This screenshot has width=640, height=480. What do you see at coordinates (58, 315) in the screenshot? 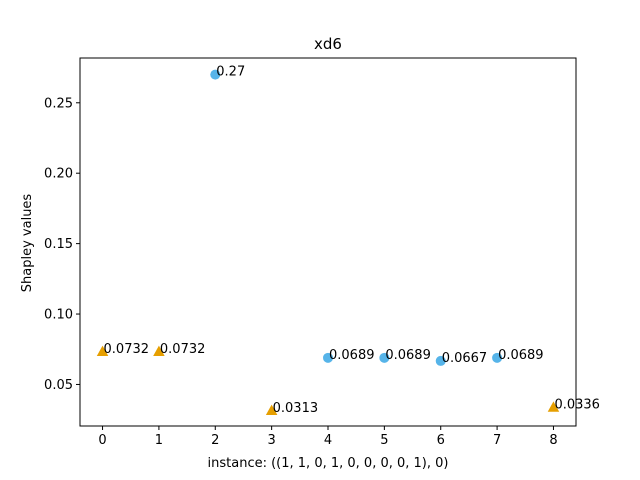
I see `y-tick-label: 0.10` at bounding box center [58, 315].